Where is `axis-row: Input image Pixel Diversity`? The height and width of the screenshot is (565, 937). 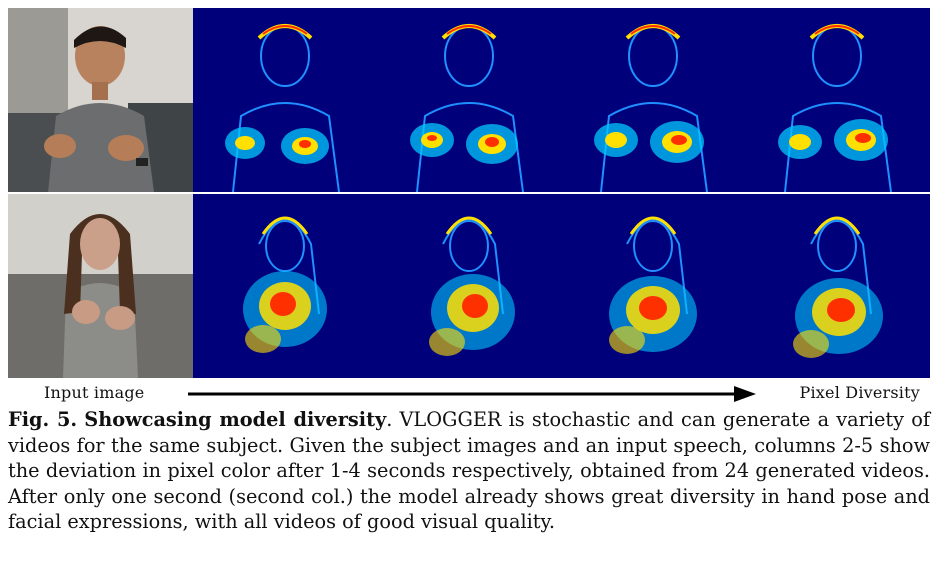
axis-row: Input image Pixel Diversity is located at coordinates (469, 394).